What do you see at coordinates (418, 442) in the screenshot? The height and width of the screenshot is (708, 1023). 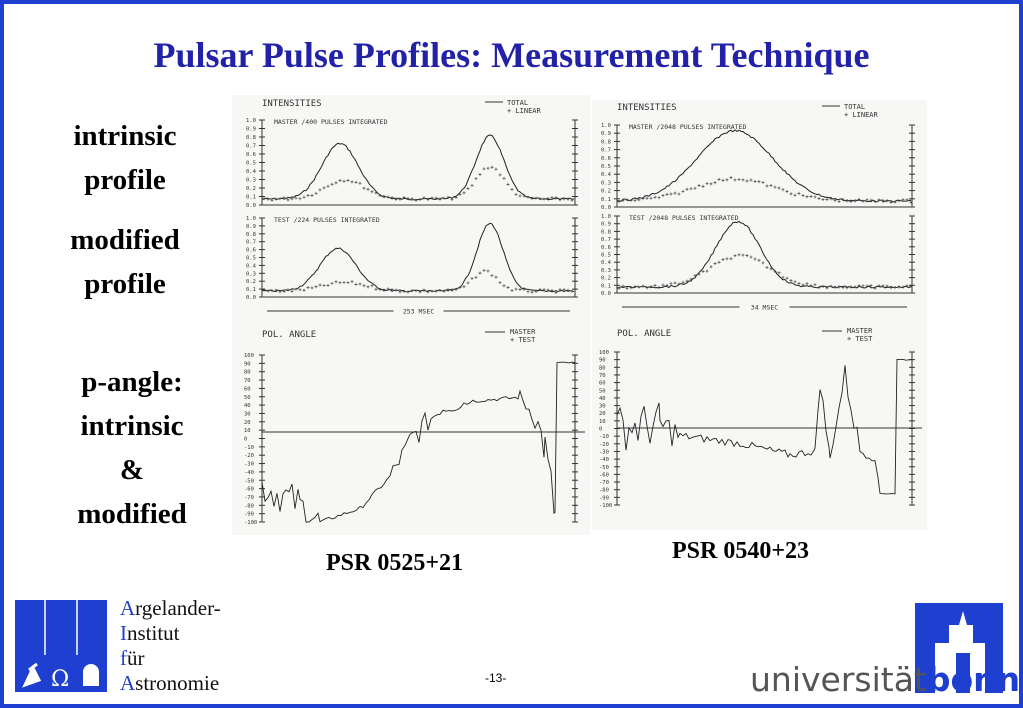 I see `angle-curve` at bounding box center [418, 442].